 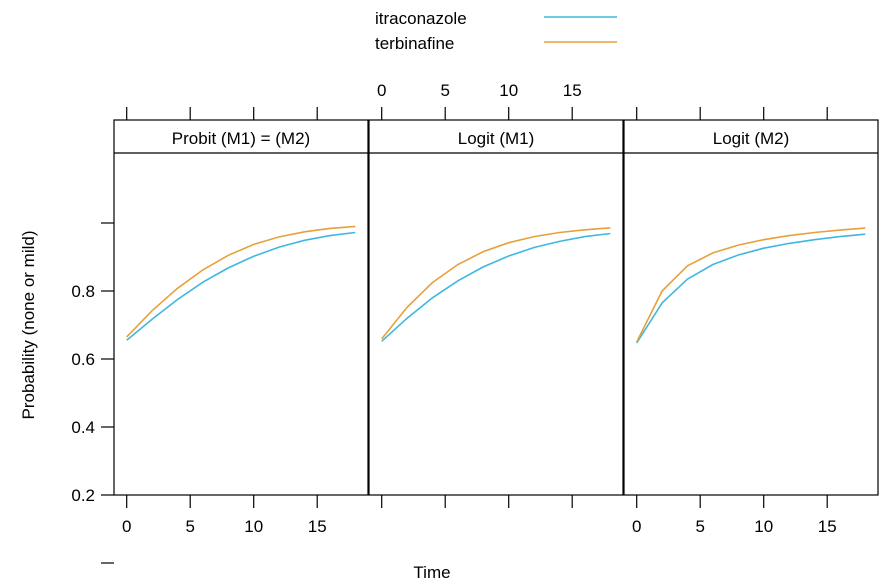 I want to click on x-tick-label-bottom-15-panel-3: 15, so click(x=827, y=526).